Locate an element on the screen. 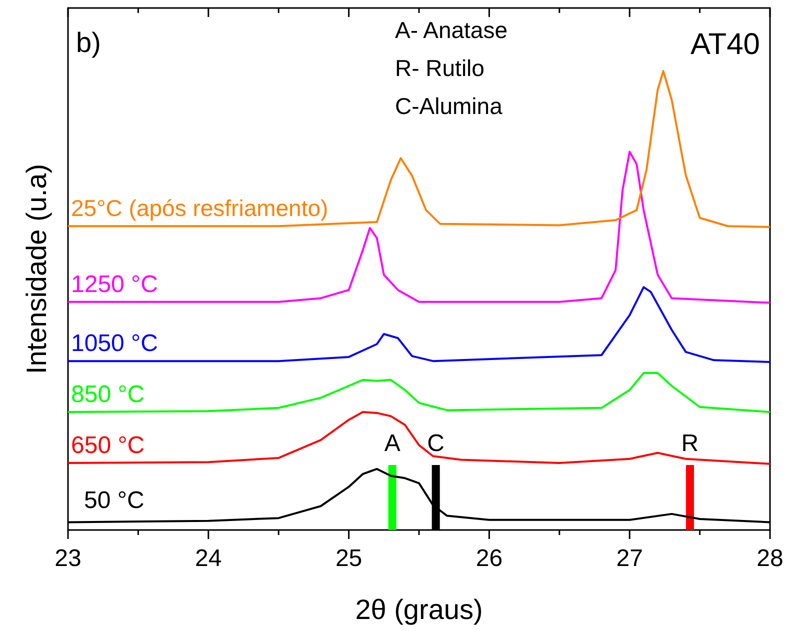  ref-line-label: R is located at coordinates (690, 443).